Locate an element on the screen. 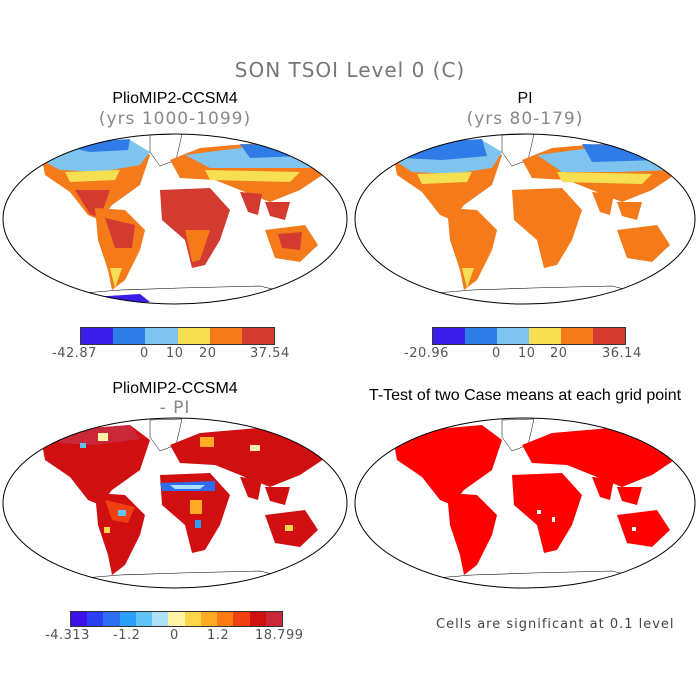 The height and width of the screenshot is (700, 700). map-pliomip-soil-temperature is located at coordinates (175, 219).